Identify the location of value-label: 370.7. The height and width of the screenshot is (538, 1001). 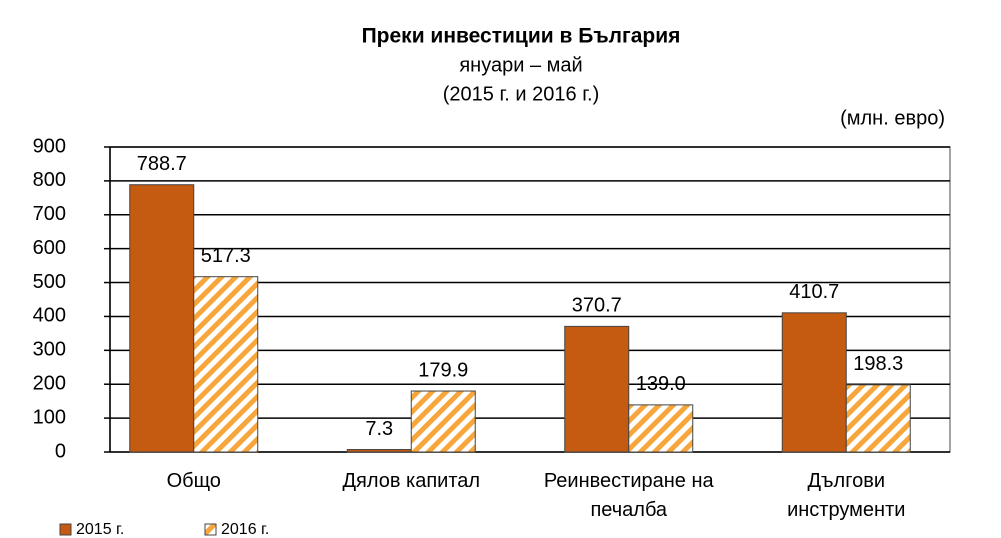
(597, 306).